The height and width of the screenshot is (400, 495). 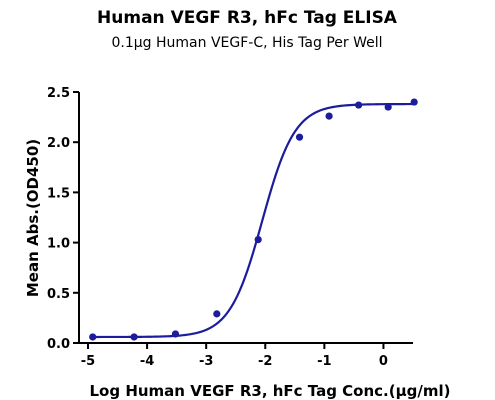 I want to click on chart-title: Human VEGF R3, hFc Tag ELISA, so click(x=247, y=18).